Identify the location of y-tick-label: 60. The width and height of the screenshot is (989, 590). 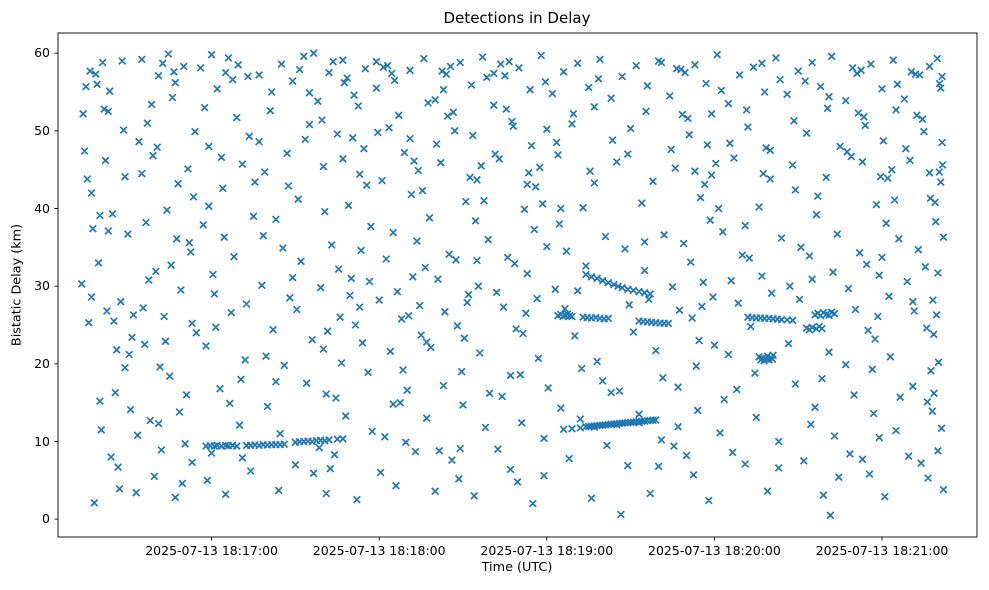
(42, 53).